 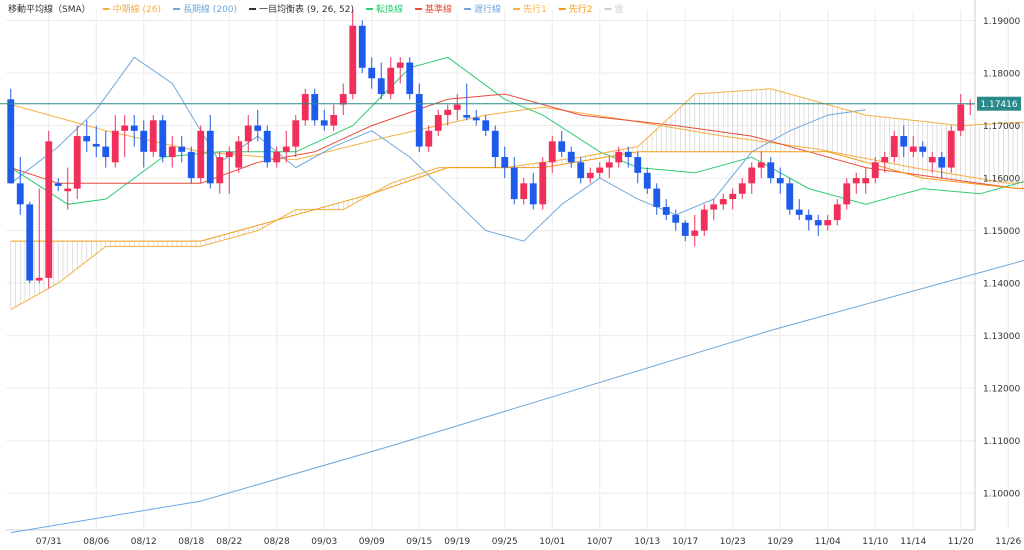 I want to click on x-tick-label: 08/12, so click(x=144, y=542).